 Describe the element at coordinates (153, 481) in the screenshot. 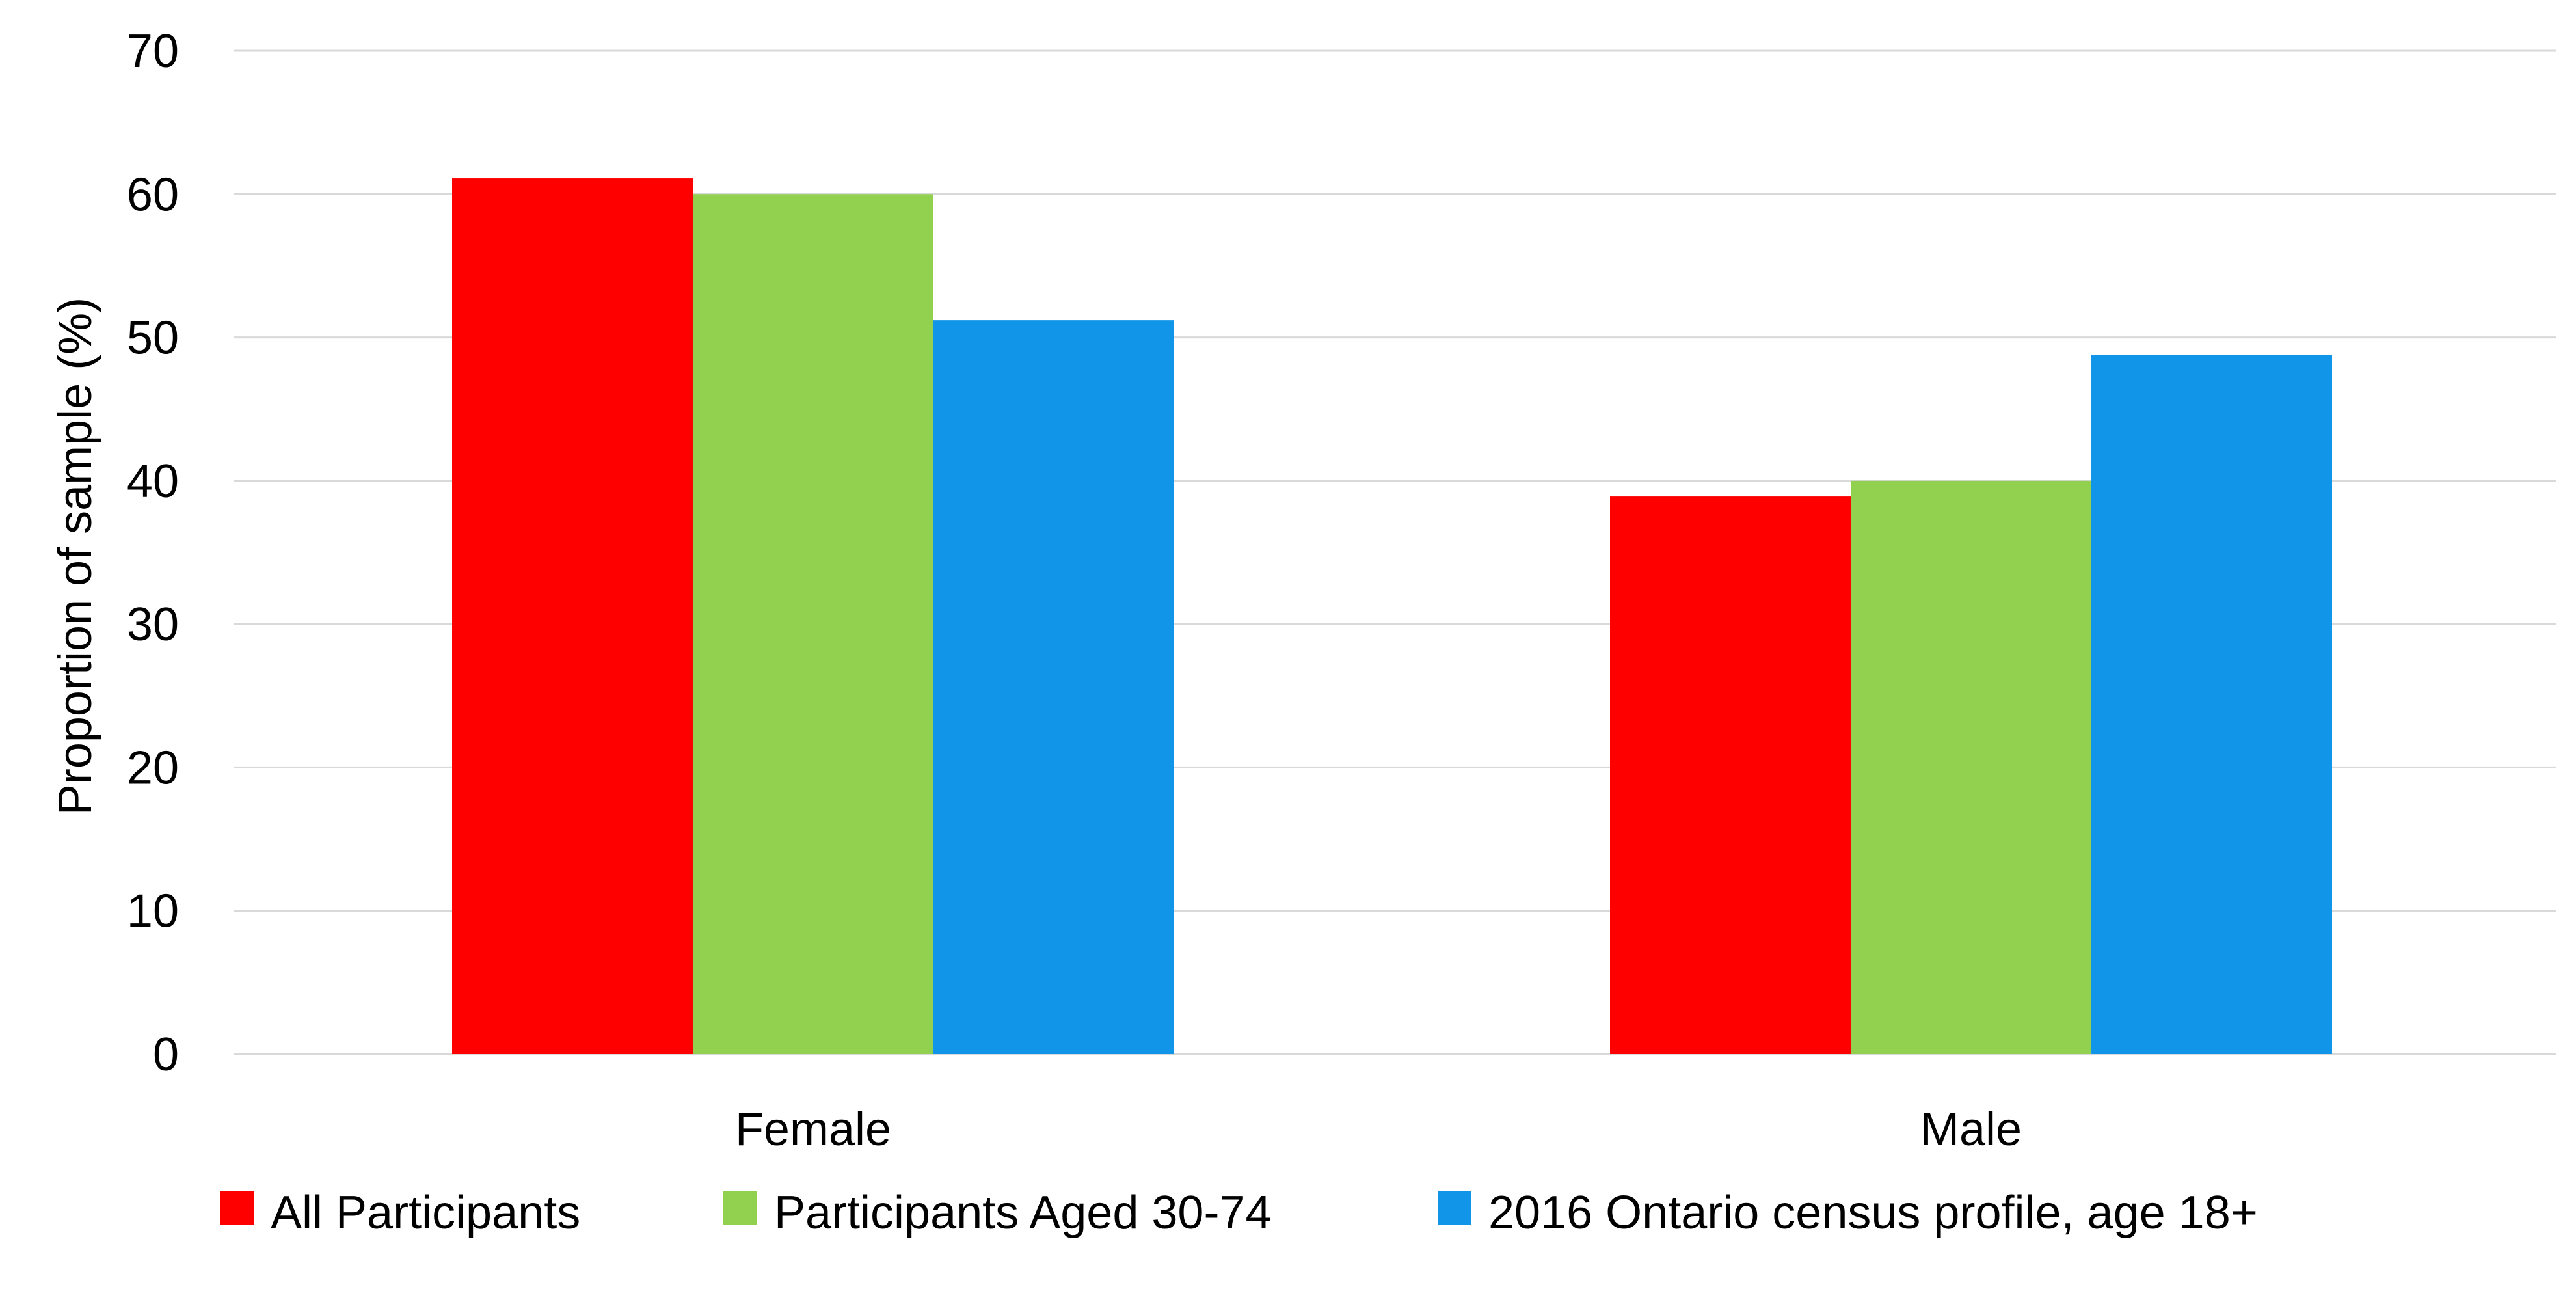

I see `y-tick-label: 40` at that location.